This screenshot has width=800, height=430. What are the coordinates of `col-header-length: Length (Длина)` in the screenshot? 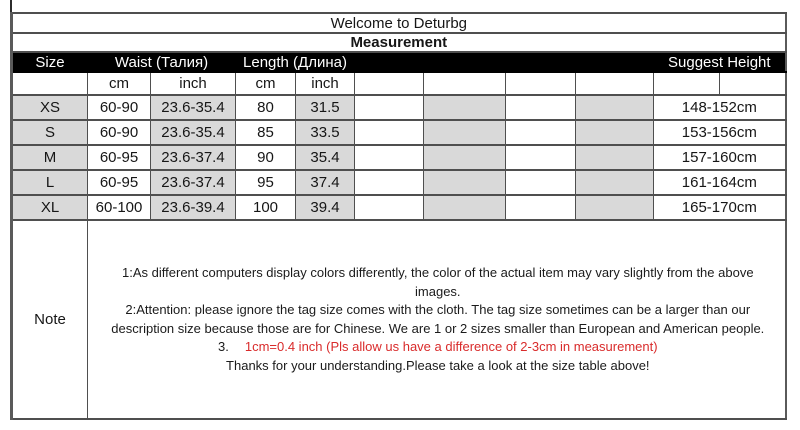 It's located at (295, 62).